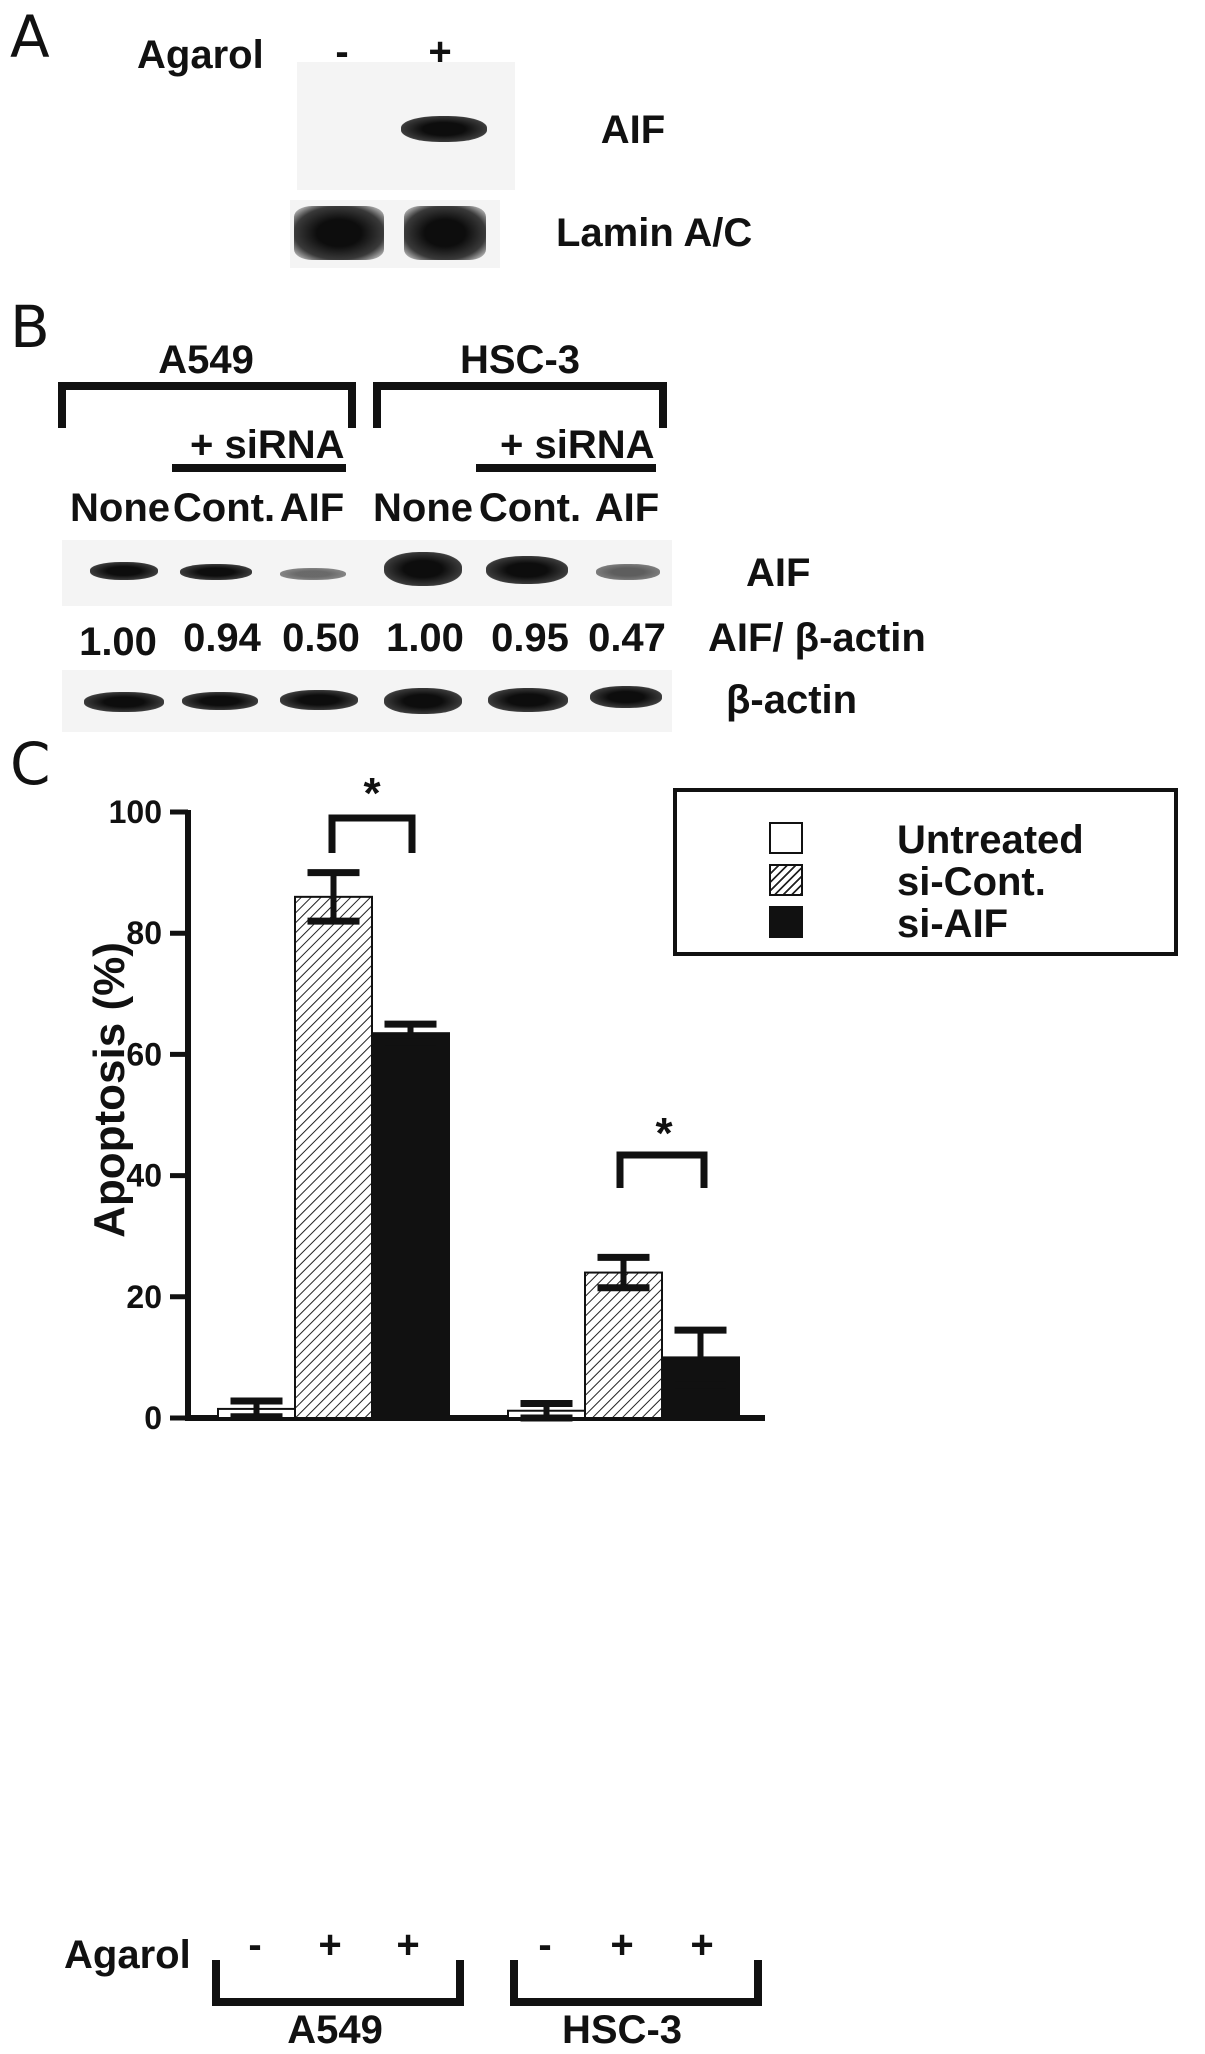 This screenshot has width=1205, height=2054. I want to click on ratio-hsc3-aif: 0.47, so click(627, 638).